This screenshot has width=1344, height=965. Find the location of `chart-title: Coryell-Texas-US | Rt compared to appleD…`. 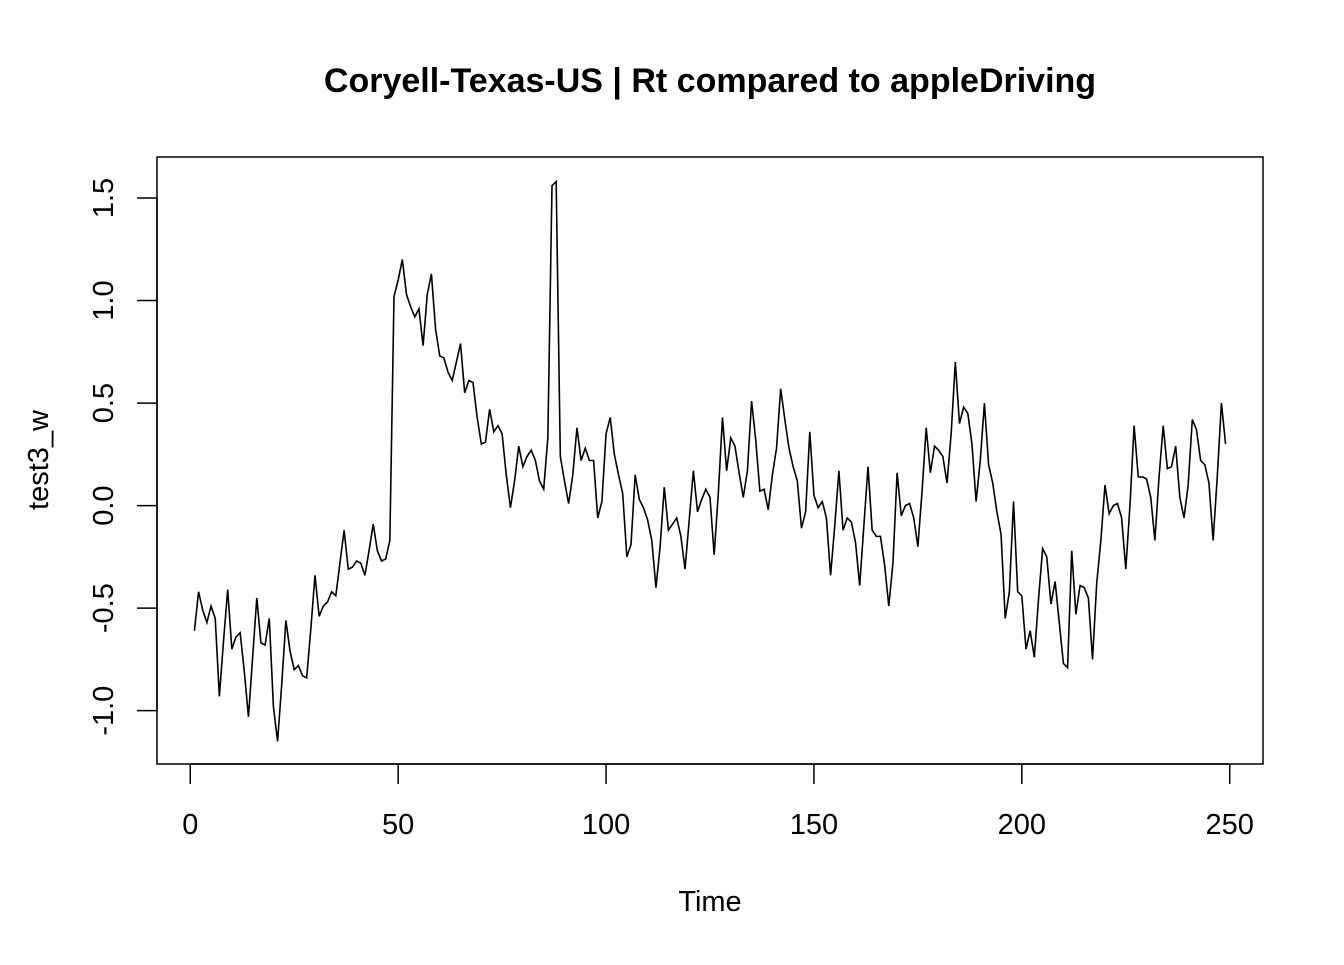

chart-title: Coryell-Texas-US | Rt compared to appleD… is located at coordinates (710, 81).